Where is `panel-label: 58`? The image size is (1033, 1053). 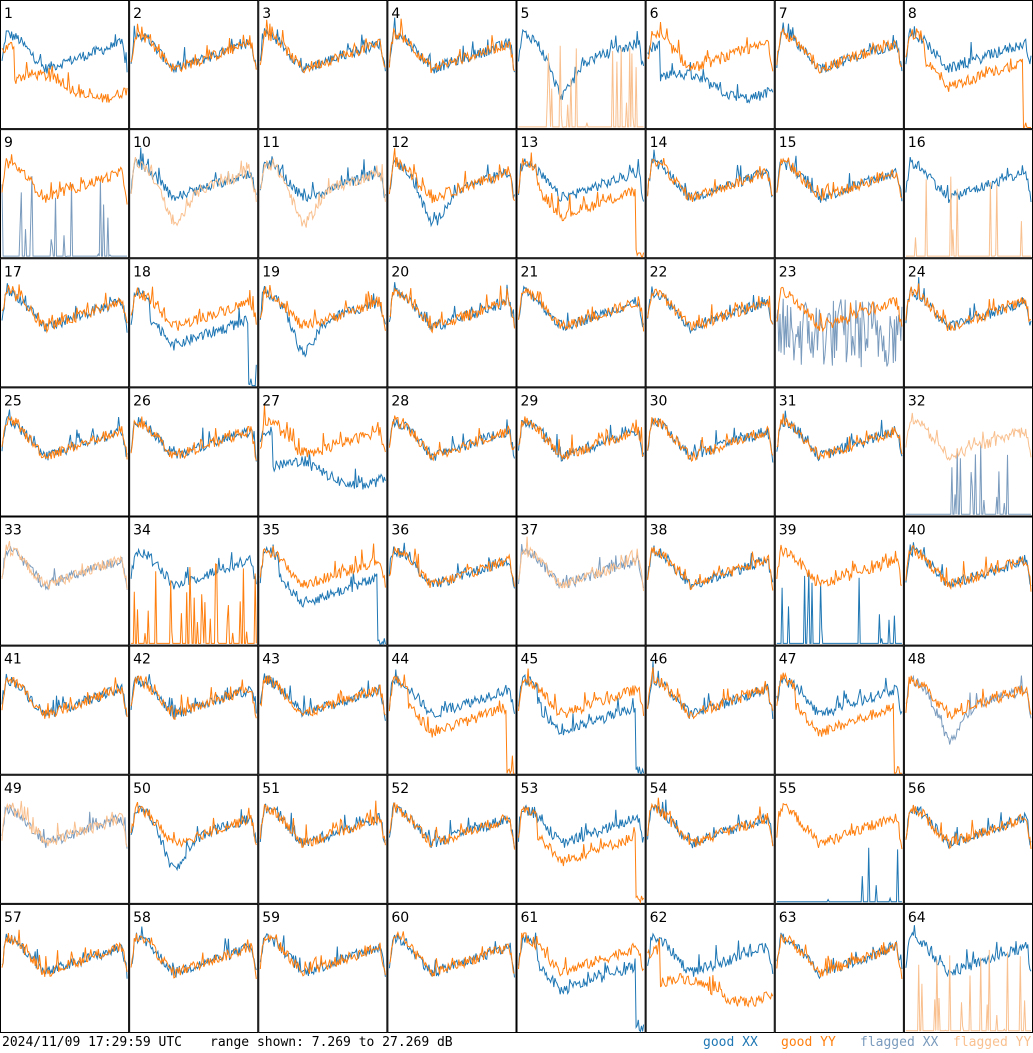
panel-label: 58 is located at coordinates (142, 918).